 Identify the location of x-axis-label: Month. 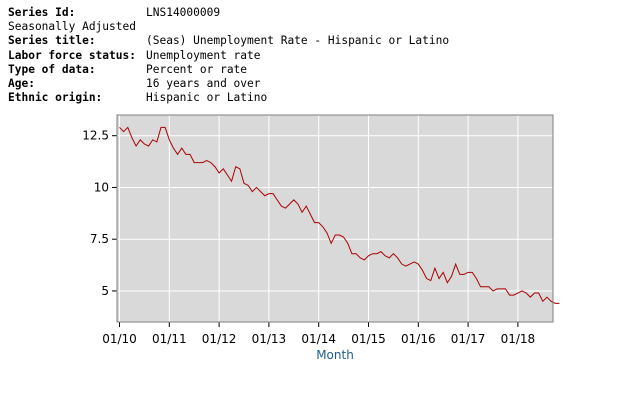
(335, 355).